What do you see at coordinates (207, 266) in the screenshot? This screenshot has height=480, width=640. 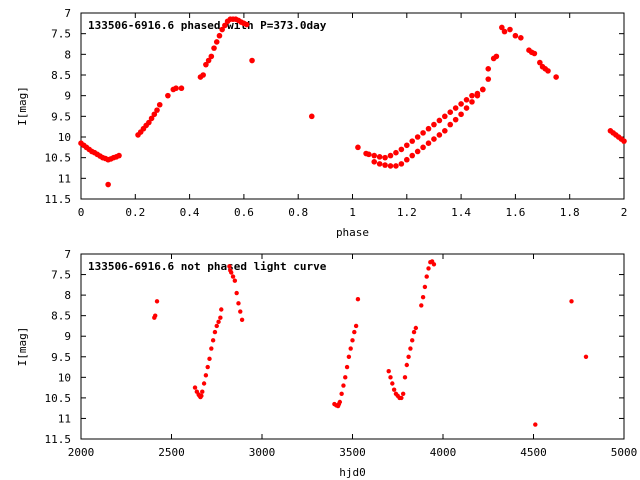 I see `chart-title: 133506-6916.6 not phased light curve` at bounding box center [207, 266].